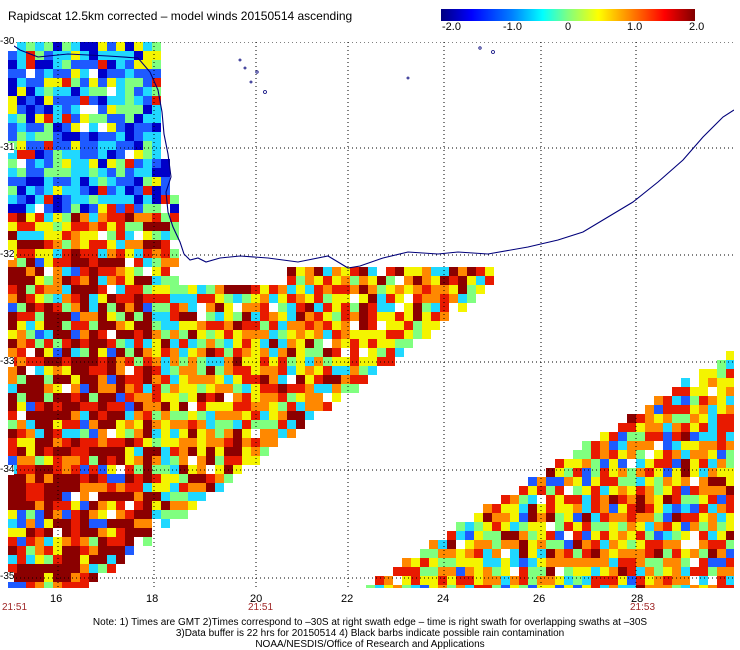 The width and height of the screenshot is (740, 650). What do you see at coordinates (643, 607) in the screenshot?
I see `swath-time-label: 21:53` at bounding box center [643, 607].